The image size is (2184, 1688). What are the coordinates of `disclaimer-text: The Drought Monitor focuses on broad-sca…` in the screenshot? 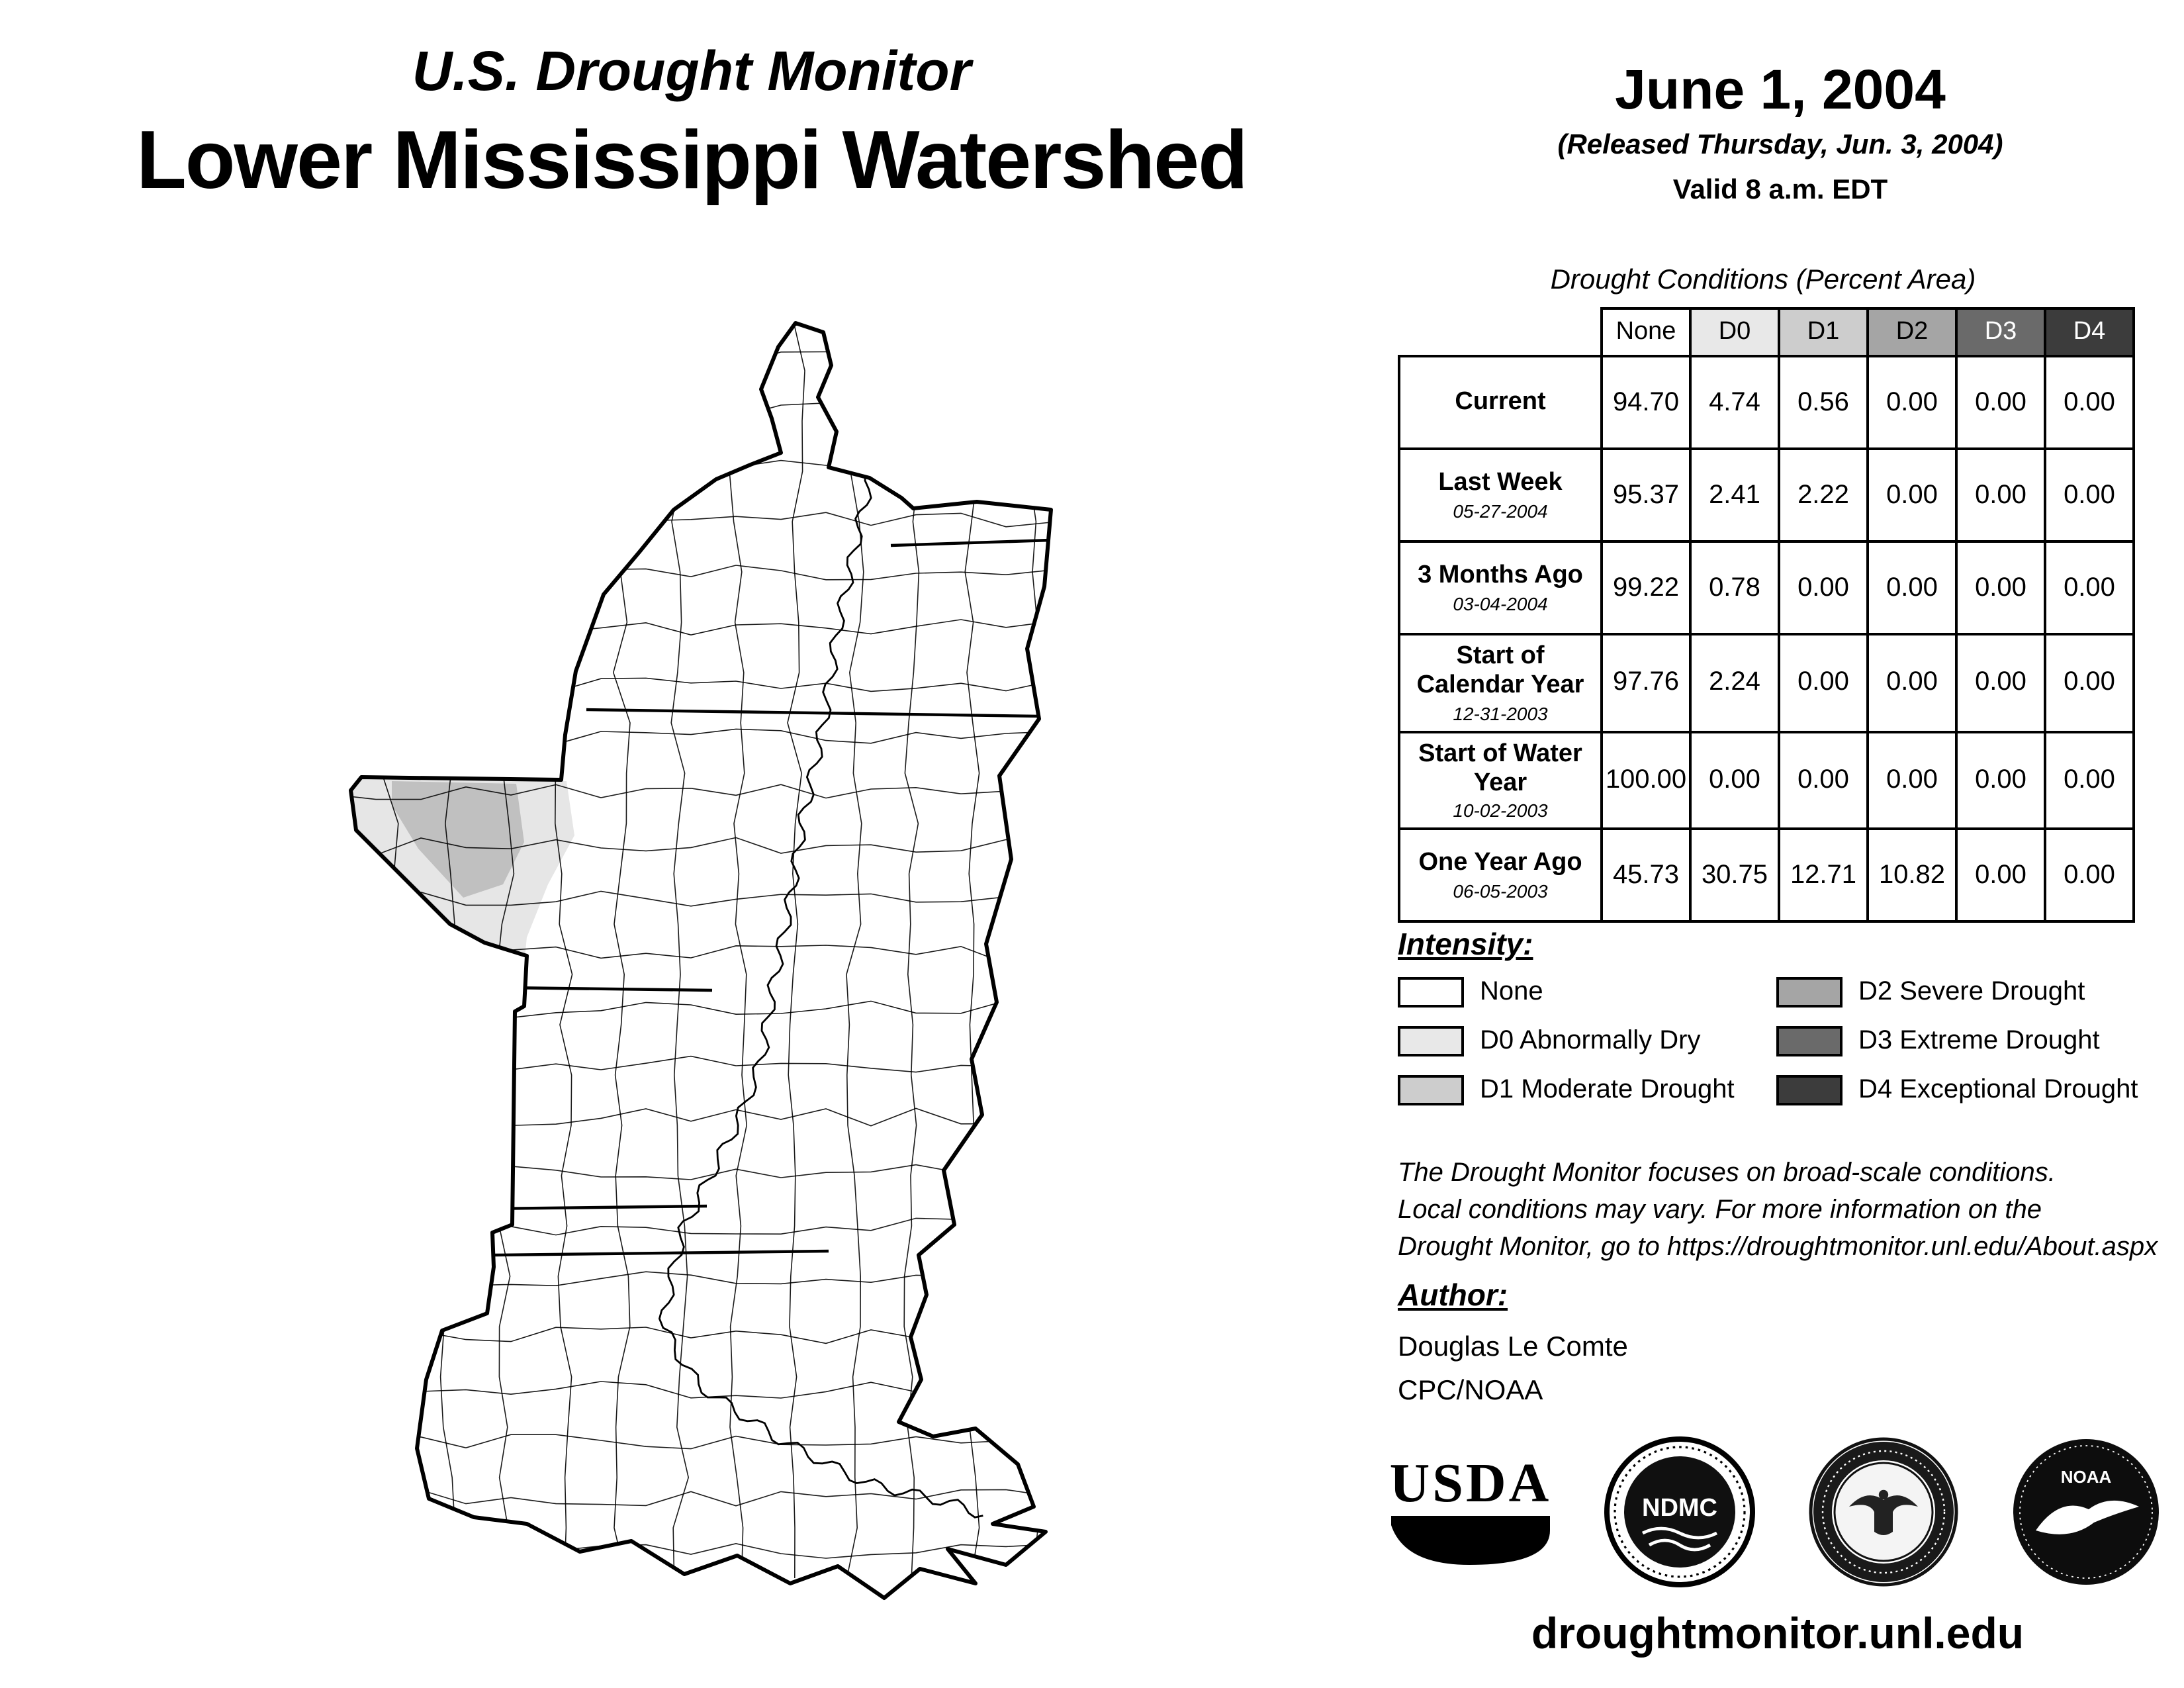 It's located at (1778, 1210).